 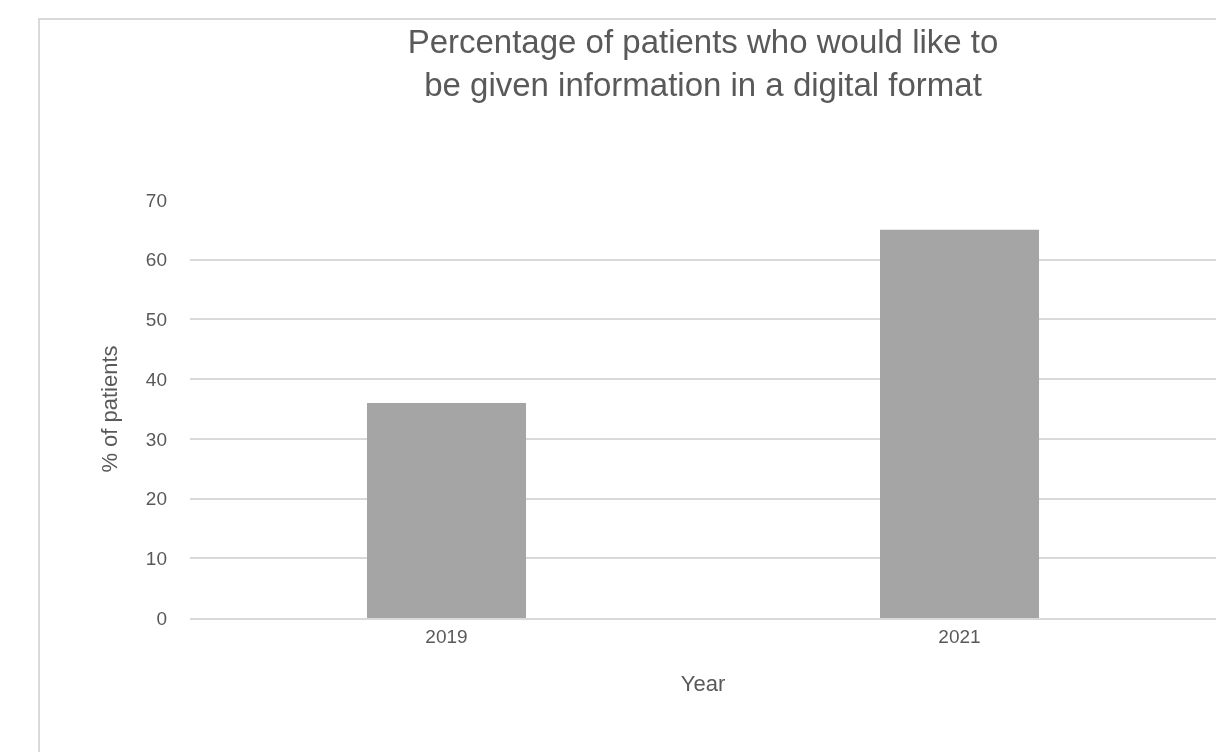 I want to click on y-axis-title: % of patients, so click(x=109, y=409).